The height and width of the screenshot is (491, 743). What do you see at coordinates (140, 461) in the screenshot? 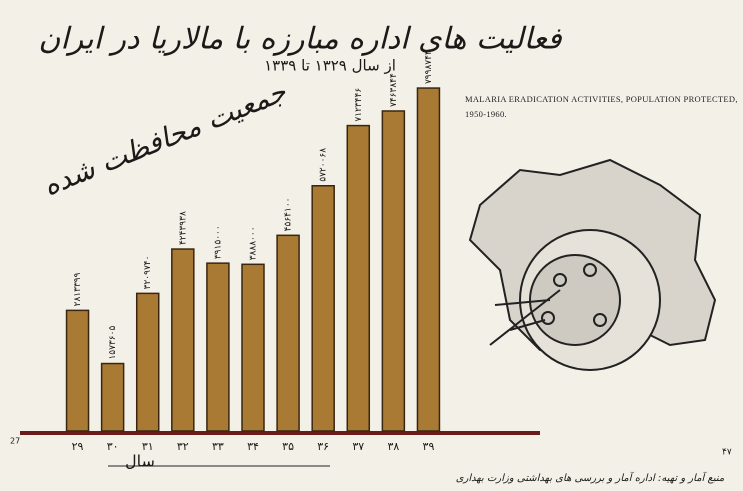
I see `x-axis-label: سال` at bounding box center [140, 461].